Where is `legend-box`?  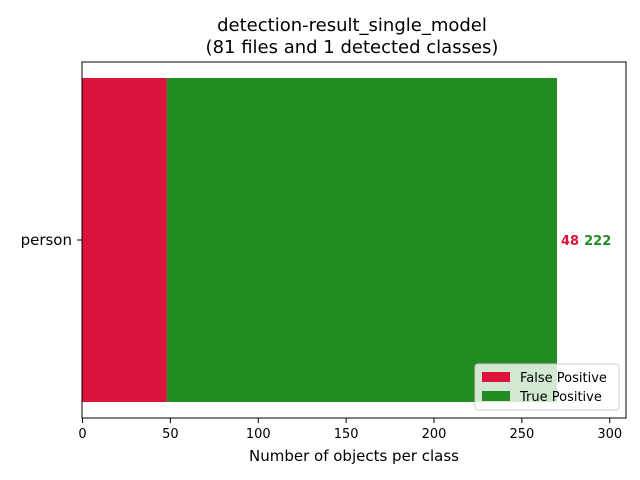
legend-box is located at coordinates (547, 387).